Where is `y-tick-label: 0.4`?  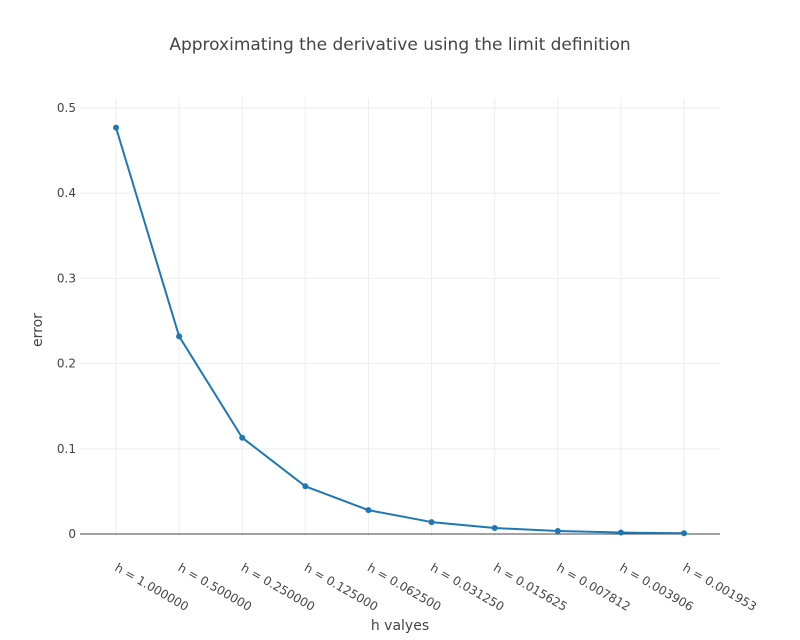
y-tick-label: 0.4 is located at coordinates (66, 193).